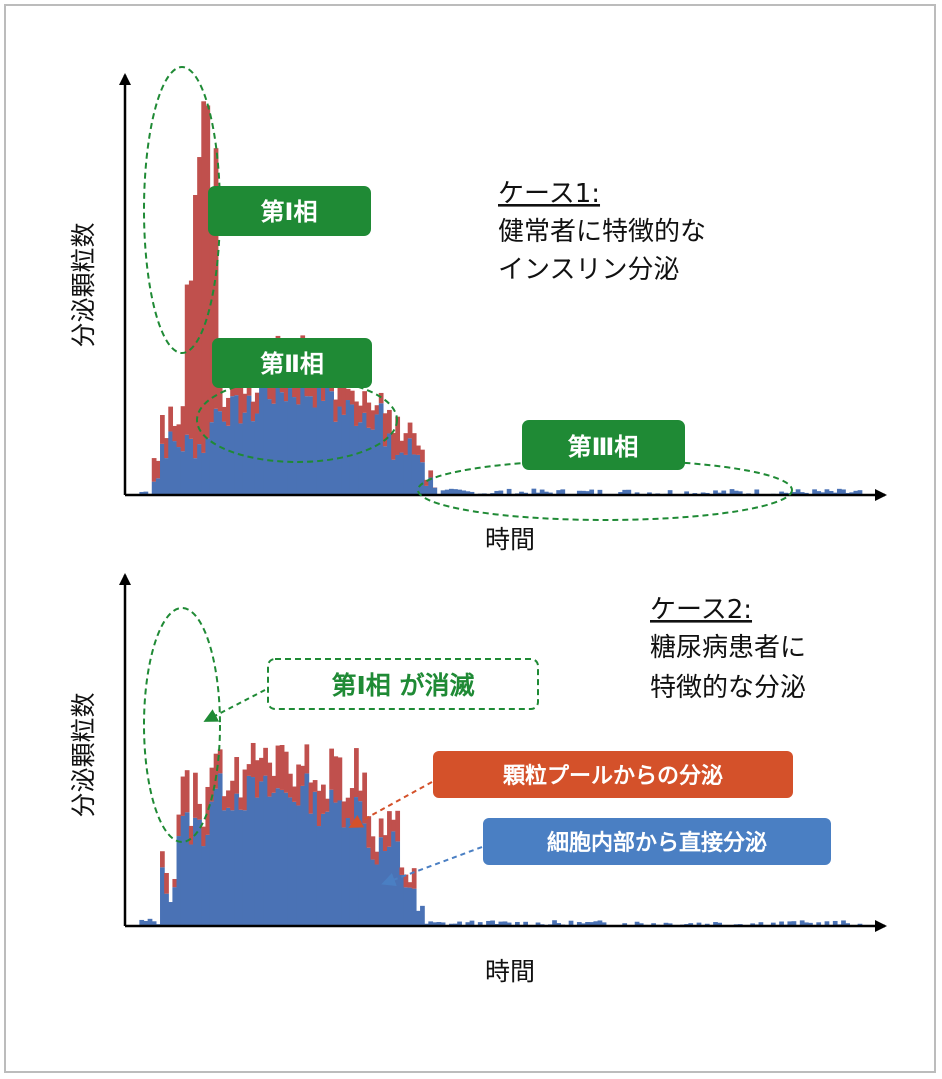  I want to click on chart-1-case-desc-line1: 健常者に特徴的な, so click(602, 232).